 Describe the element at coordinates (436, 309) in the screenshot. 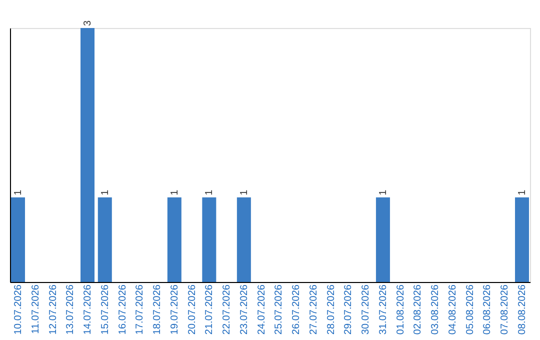

I see `x-tick-label: 03.08.2026` at that location.